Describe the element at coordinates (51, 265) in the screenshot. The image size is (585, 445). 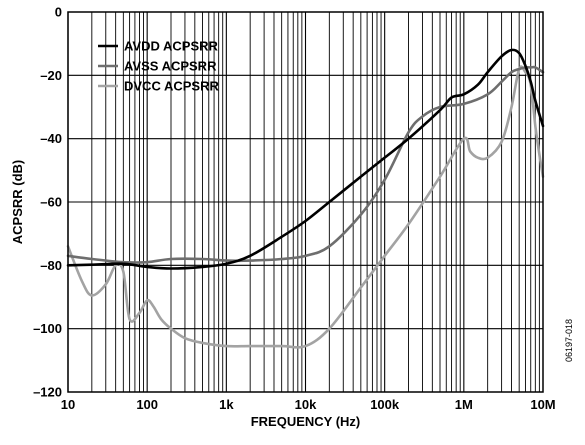
I see `y-tick-label: –80` at that location.